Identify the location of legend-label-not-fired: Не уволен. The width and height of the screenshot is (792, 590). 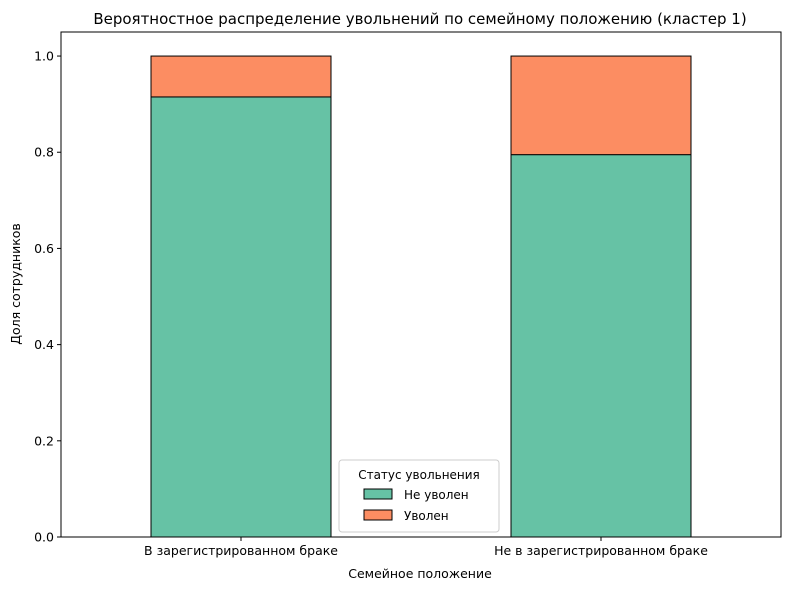
(436, 495).